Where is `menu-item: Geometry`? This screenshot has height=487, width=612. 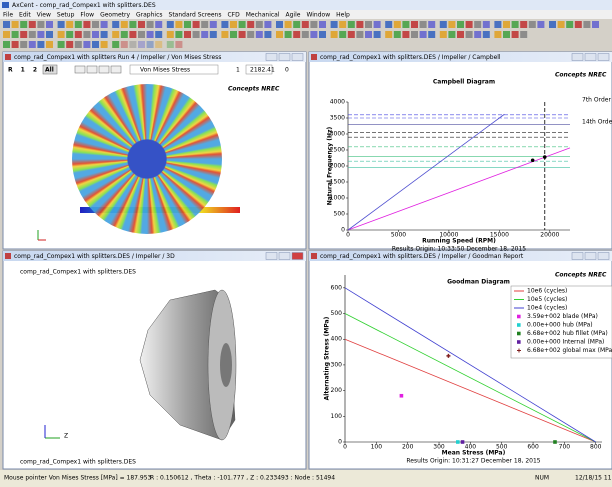 menu-item: Geometry is located at coordinates (115, 15).